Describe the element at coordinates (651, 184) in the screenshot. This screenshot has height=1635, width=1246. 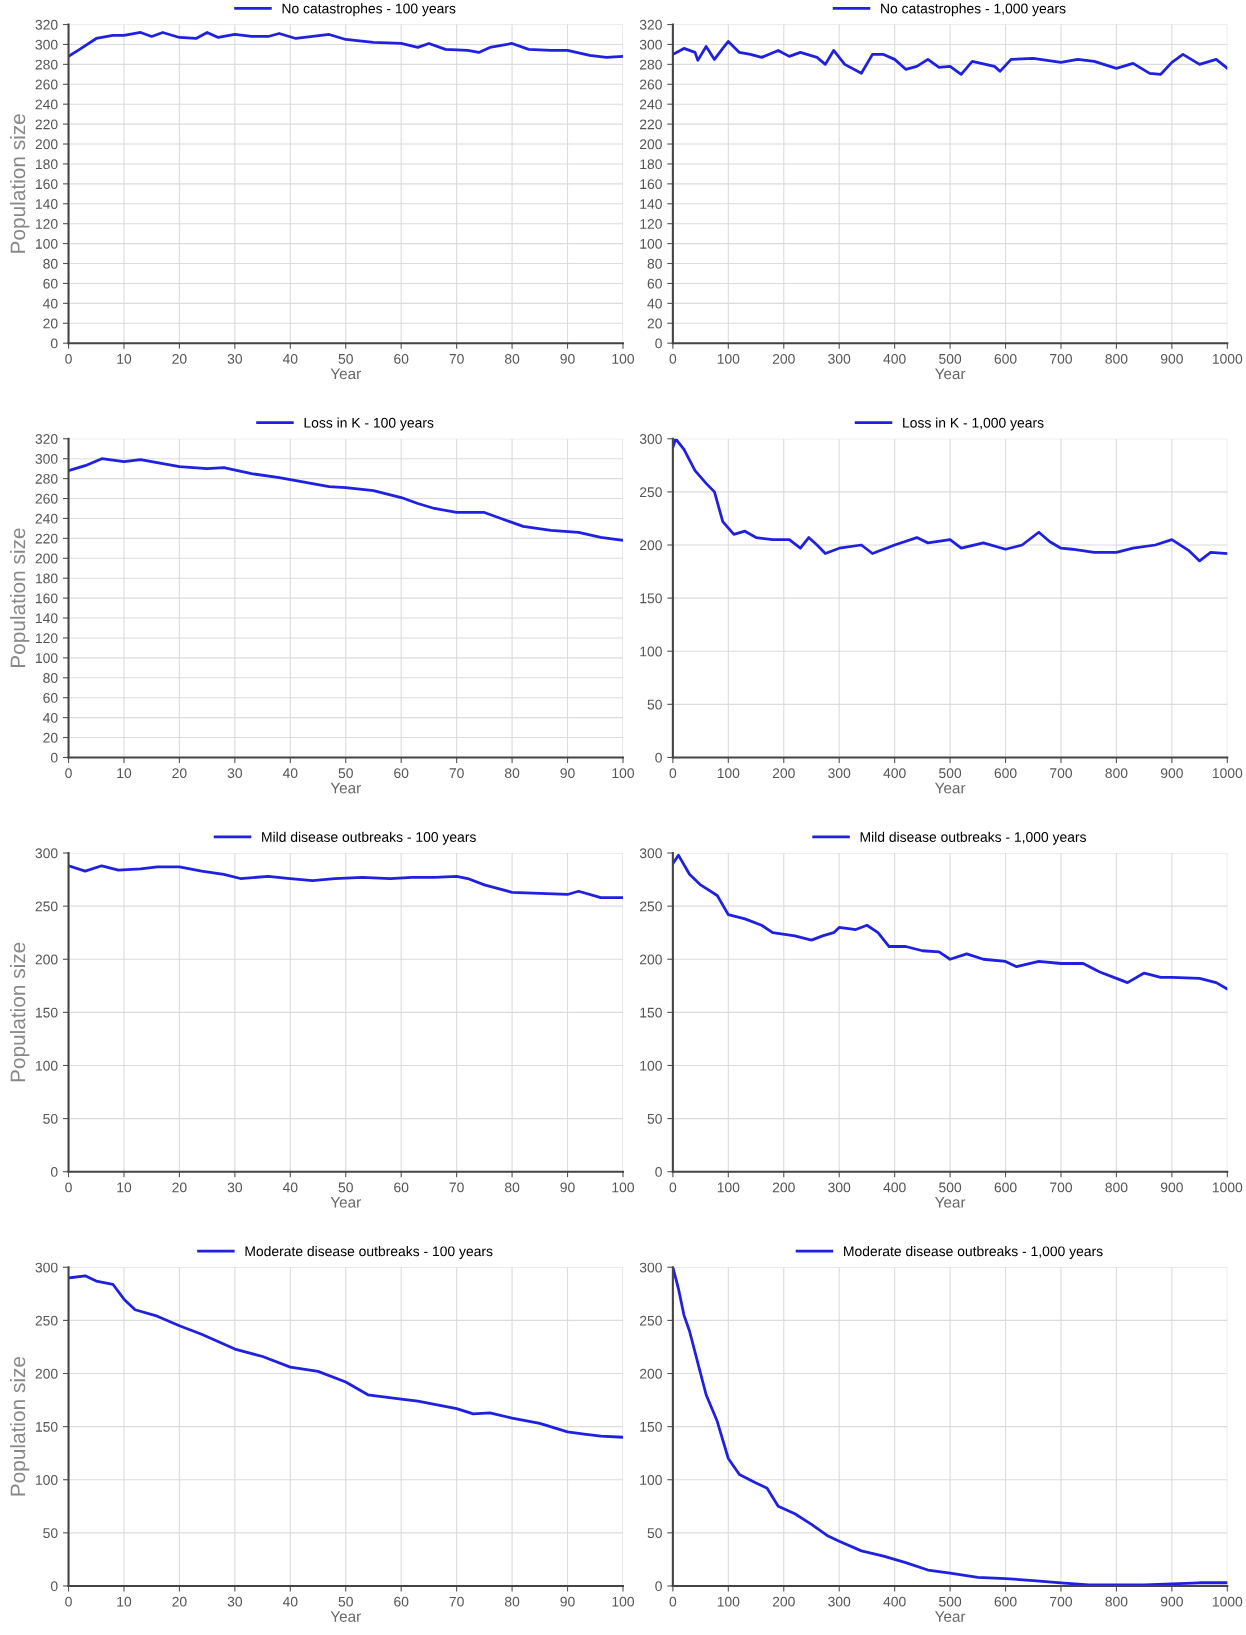
I see `y-tick-label: 160` at that location.